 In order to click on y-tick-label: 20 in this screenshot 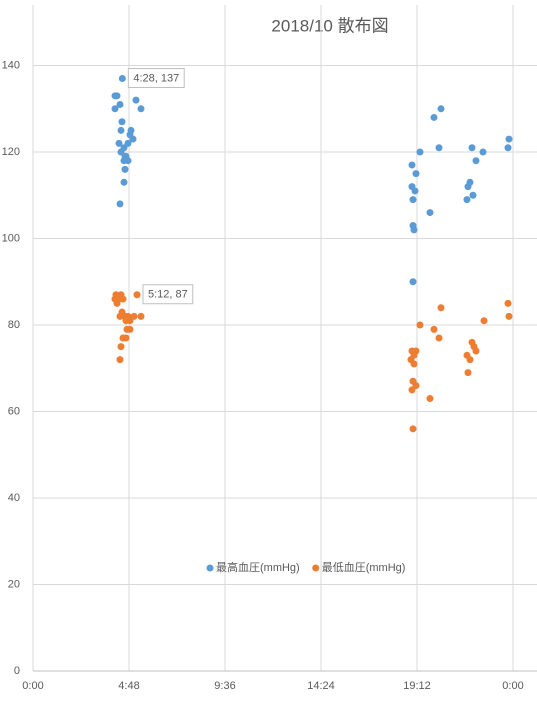, I will do `click(14, 584)`.